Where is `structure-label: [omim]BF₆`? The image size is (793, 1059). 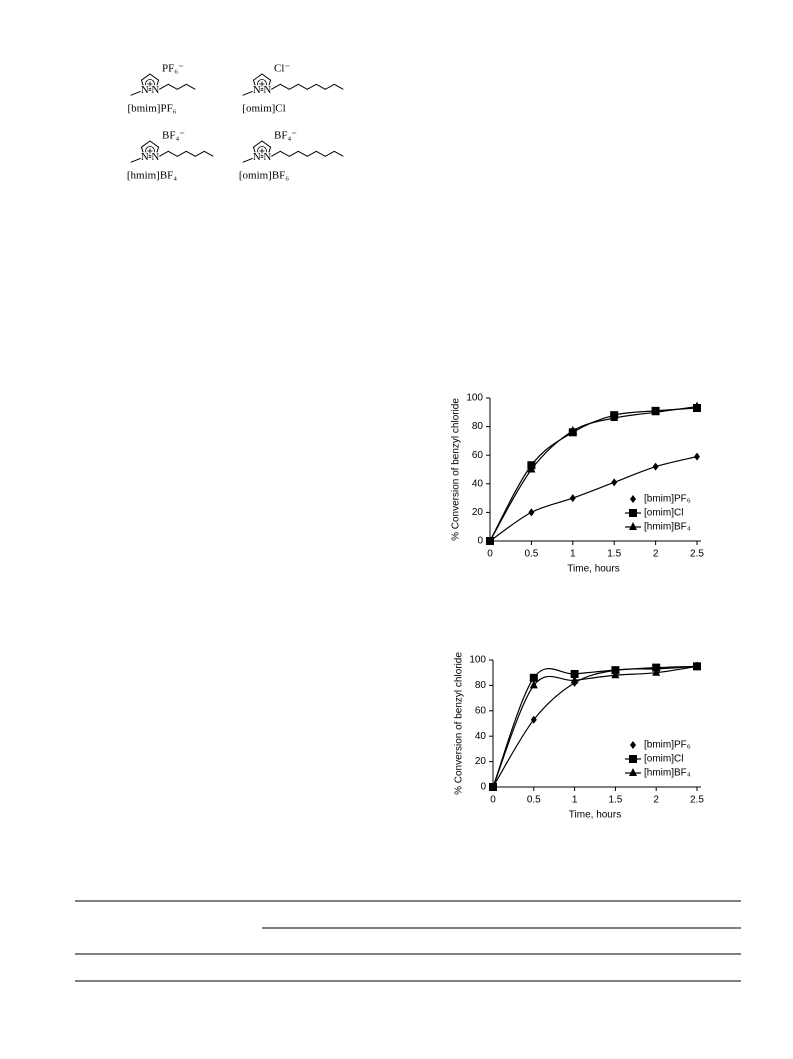
structure-label: [omim]BF₆ is located at coordinates (264, 176).